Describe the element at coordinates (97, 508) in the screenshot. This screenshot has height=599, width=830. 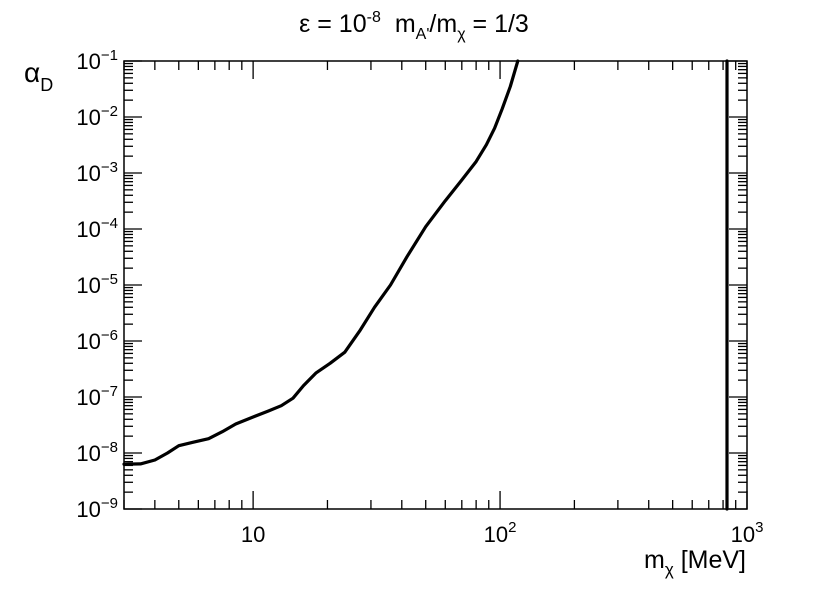
I see `y-tick-label: 10⁻⁹` at that location.